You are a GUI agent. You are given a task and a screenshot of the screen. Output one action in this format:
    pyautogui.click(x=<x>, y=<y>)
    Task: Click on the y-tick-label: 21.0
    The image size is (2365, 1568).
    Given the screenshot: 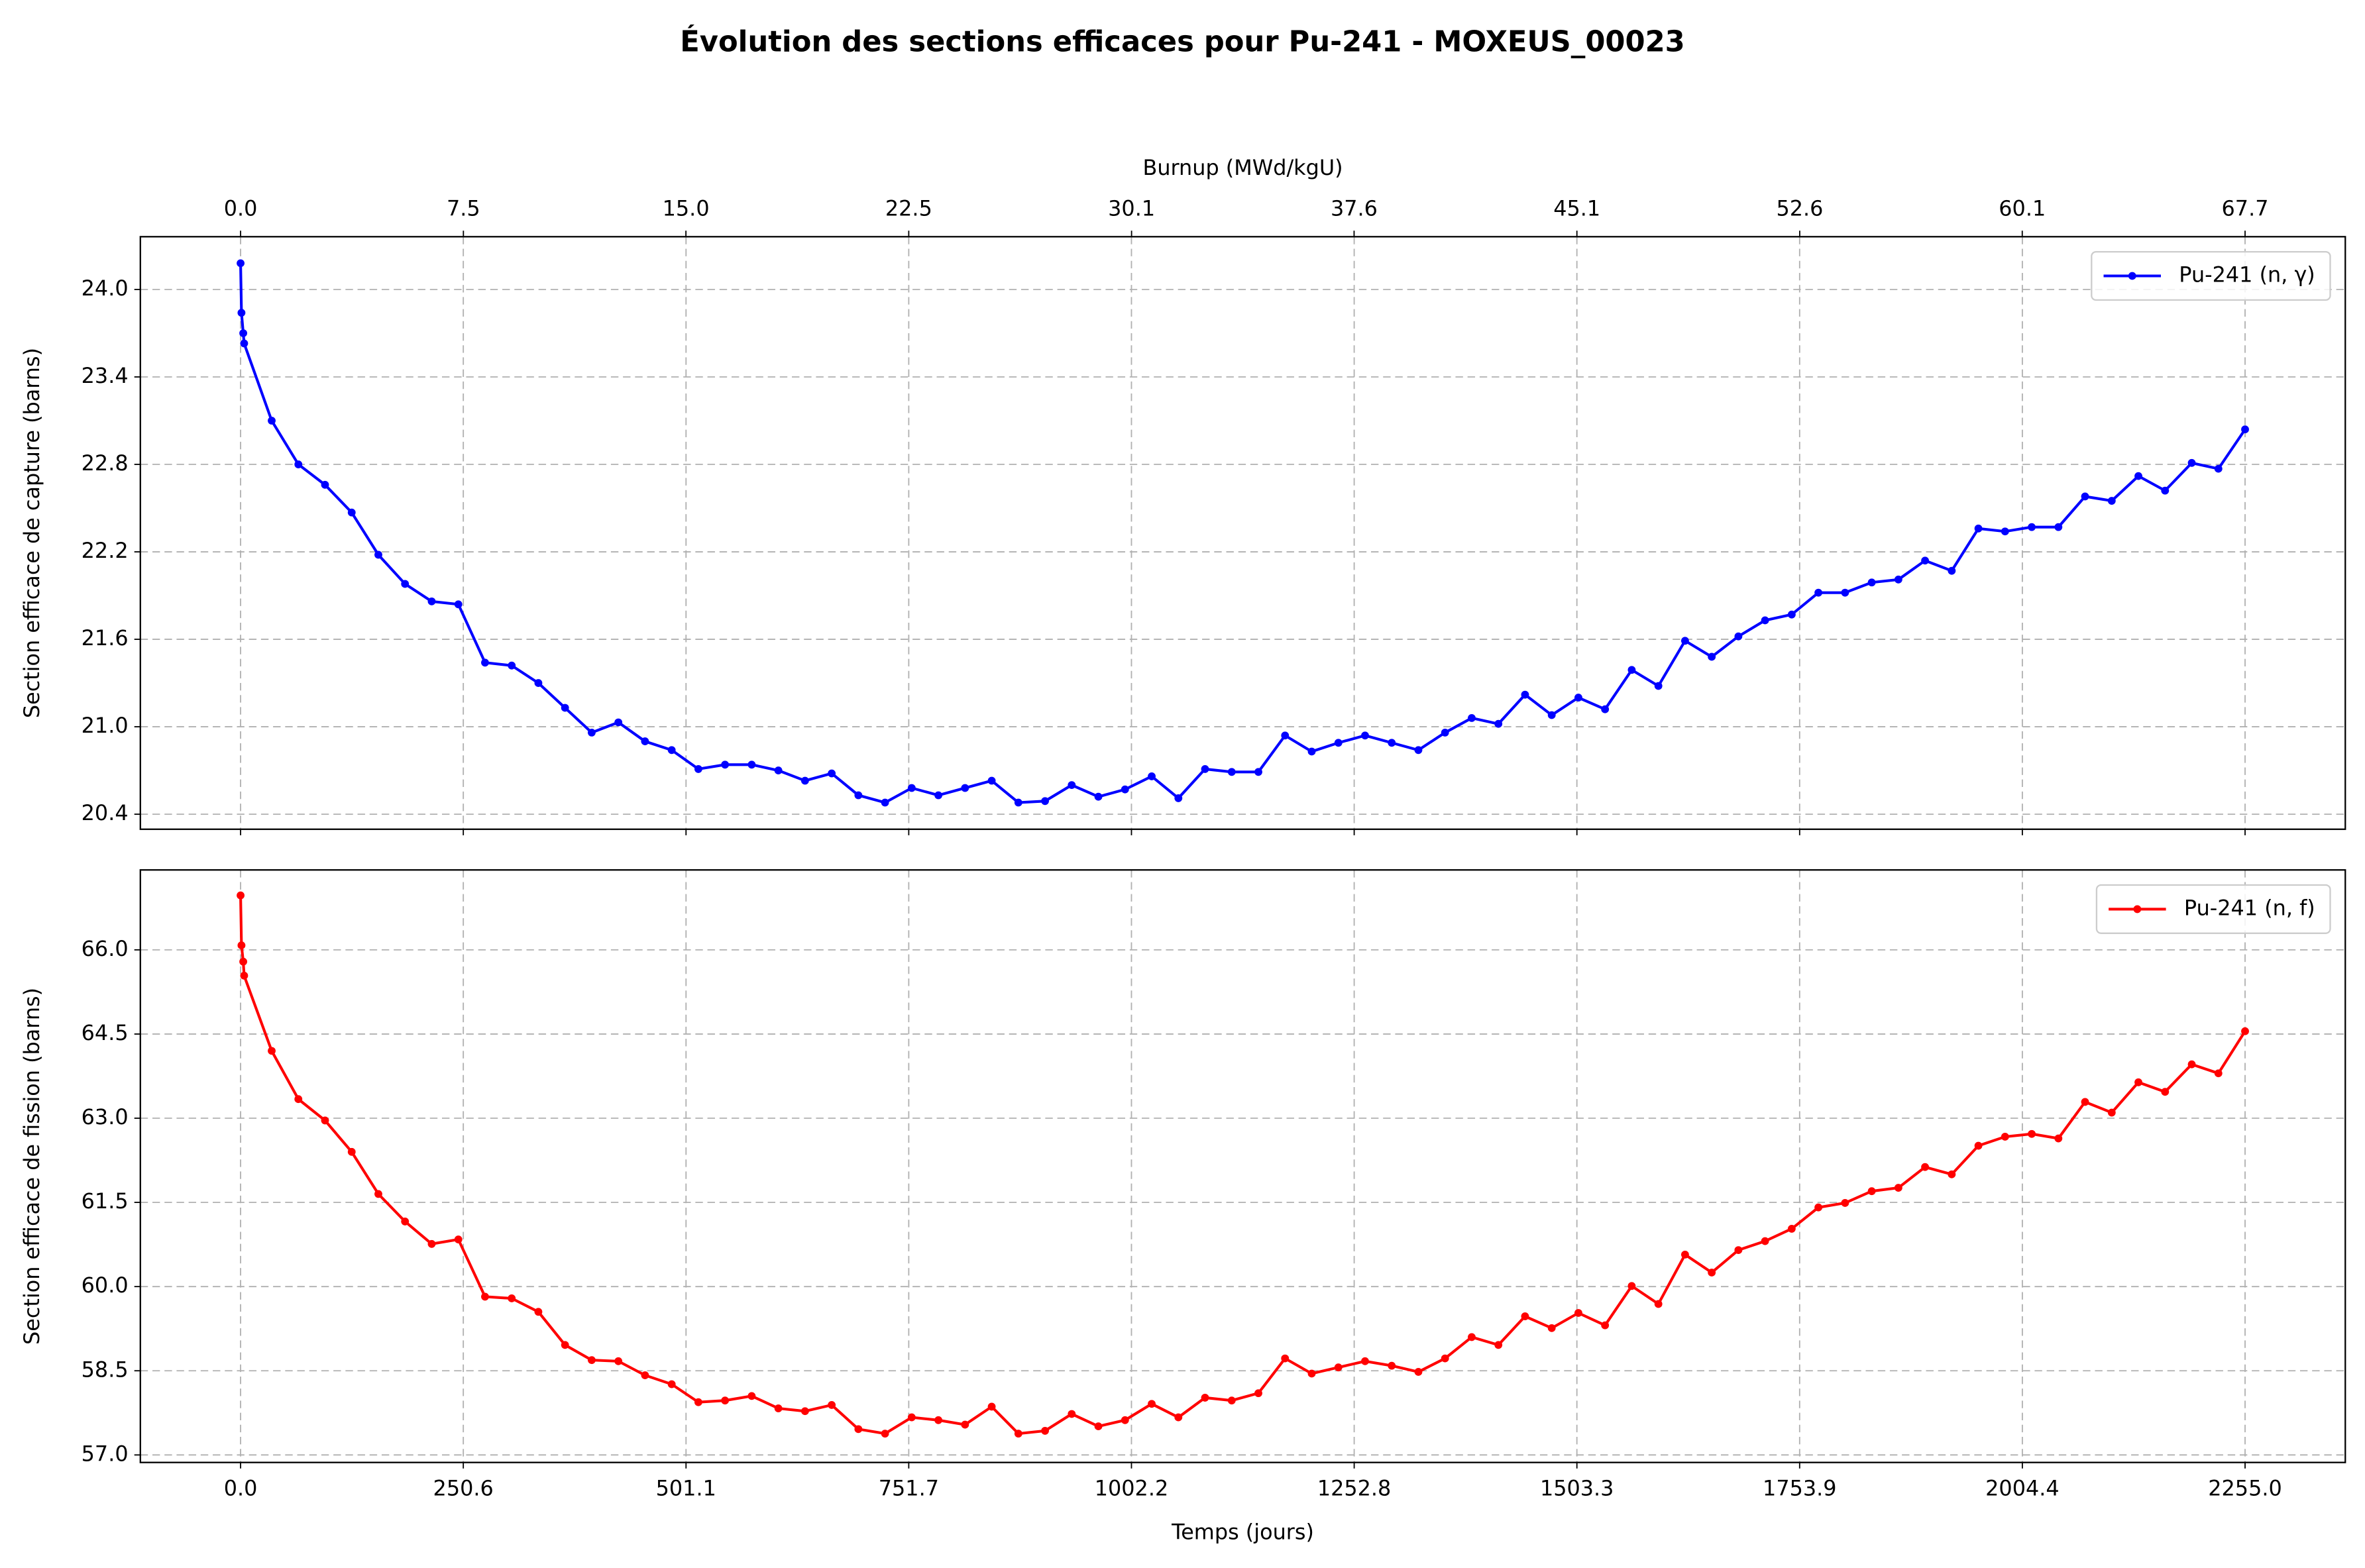 What is the action you would take?
    pyautogui.click(x=105, y=725)
    